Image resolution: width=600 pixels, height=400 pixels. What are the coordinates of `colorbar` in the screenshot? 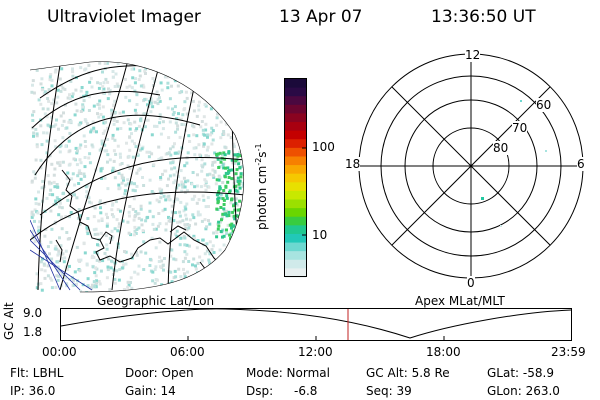 It's located at (295, 178).